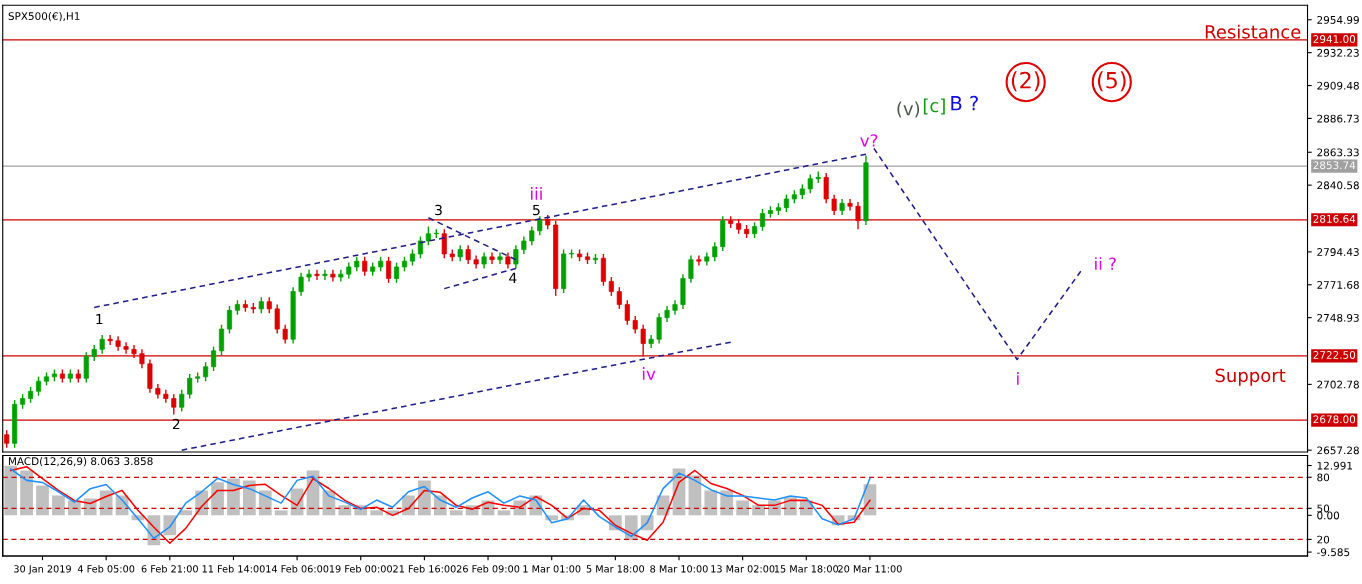  What do you see at coordinates (1338, 317) in the screenshot?
I see `y-tick-label: 2748.93` at bounding box center [1338, 317].